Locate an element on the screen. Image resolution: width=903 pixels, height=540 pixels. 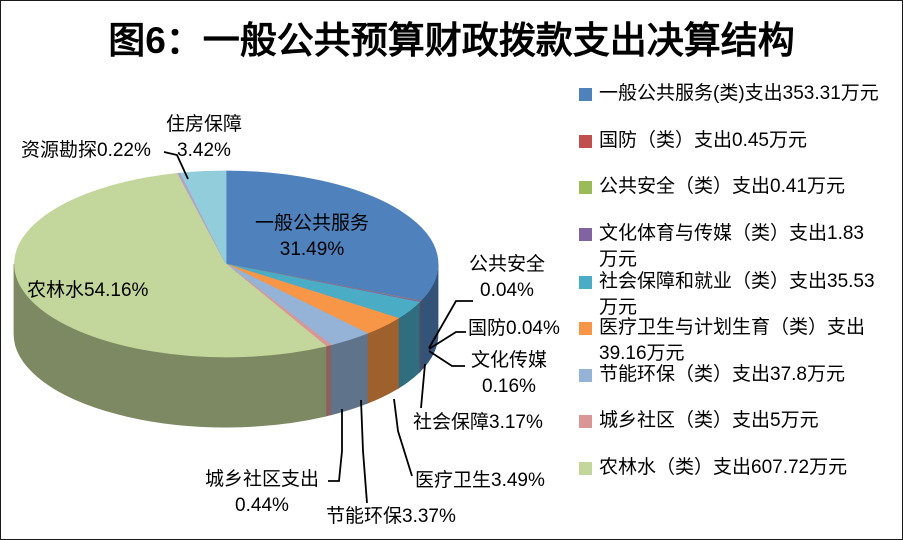
legend-label: 国防（类）支出0.45万元 is located at coordinates (703, 141).